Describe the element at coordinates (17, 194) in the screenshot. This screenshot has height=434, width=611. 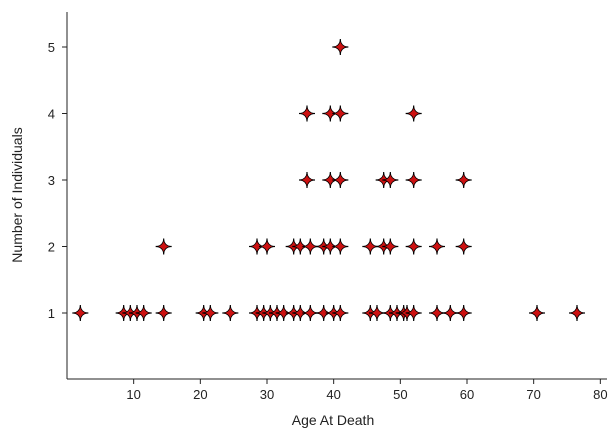
I see `y-axis-title: Number of Individuals` at that location.